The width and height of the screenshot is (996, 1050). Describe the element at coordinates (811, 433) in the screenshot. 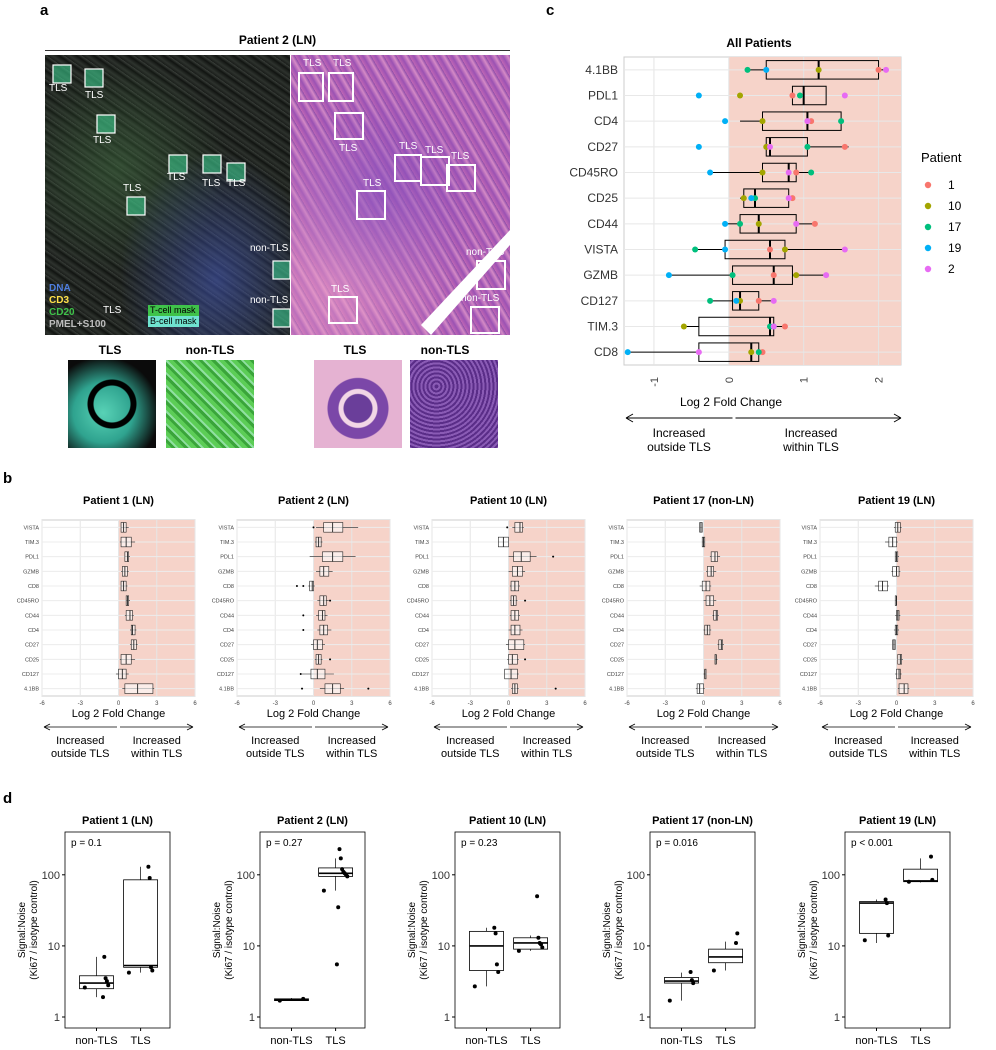

I see `chart-c-right-arrow-1: Increased` at that location.